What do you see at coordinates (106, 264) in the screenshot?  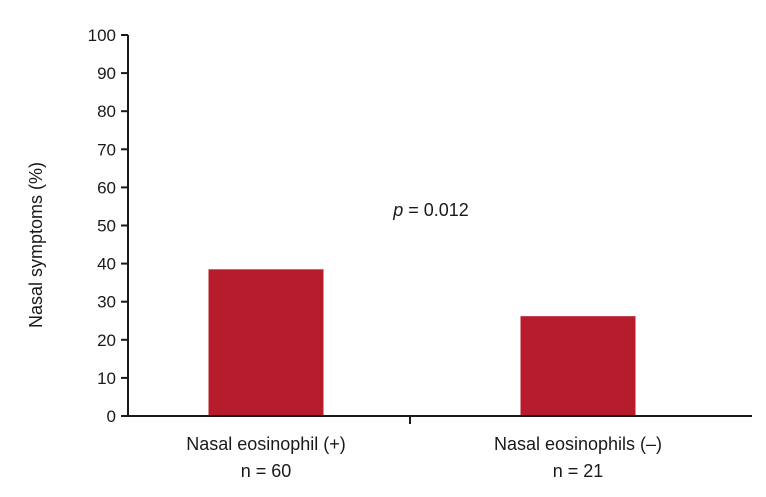 I see `y-tick-label: 40` at bounding box center [106, 264].